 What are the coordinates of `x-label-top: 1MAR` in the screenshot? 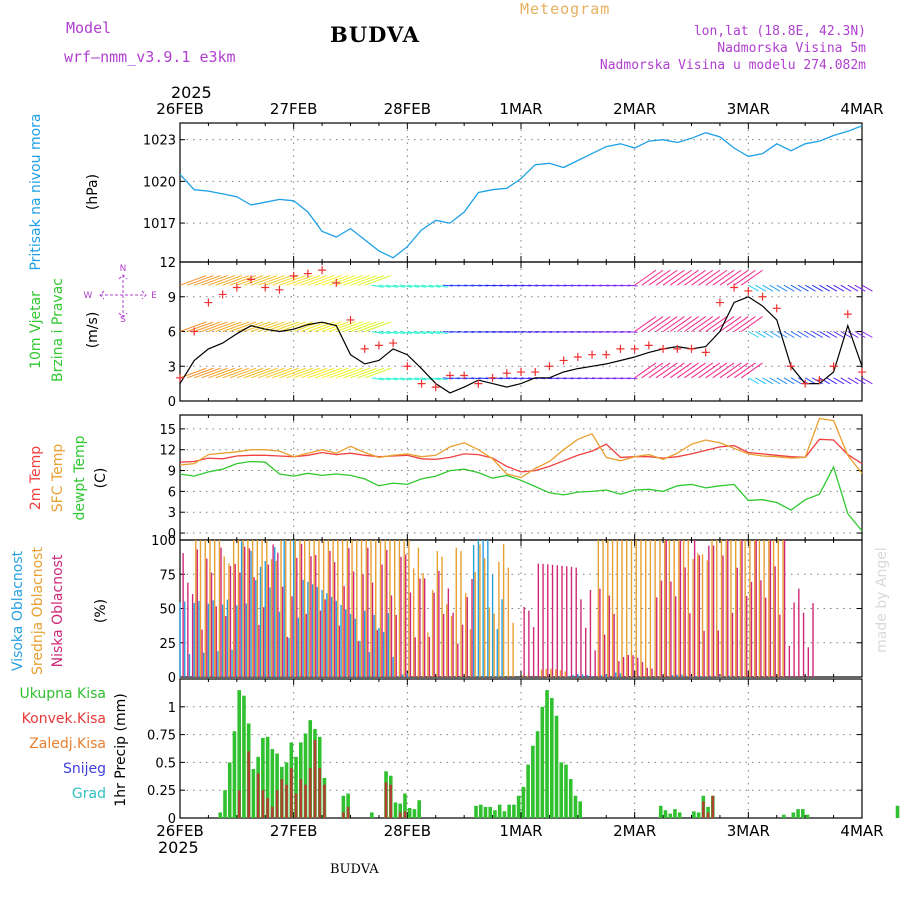 It's located at (520, 109).